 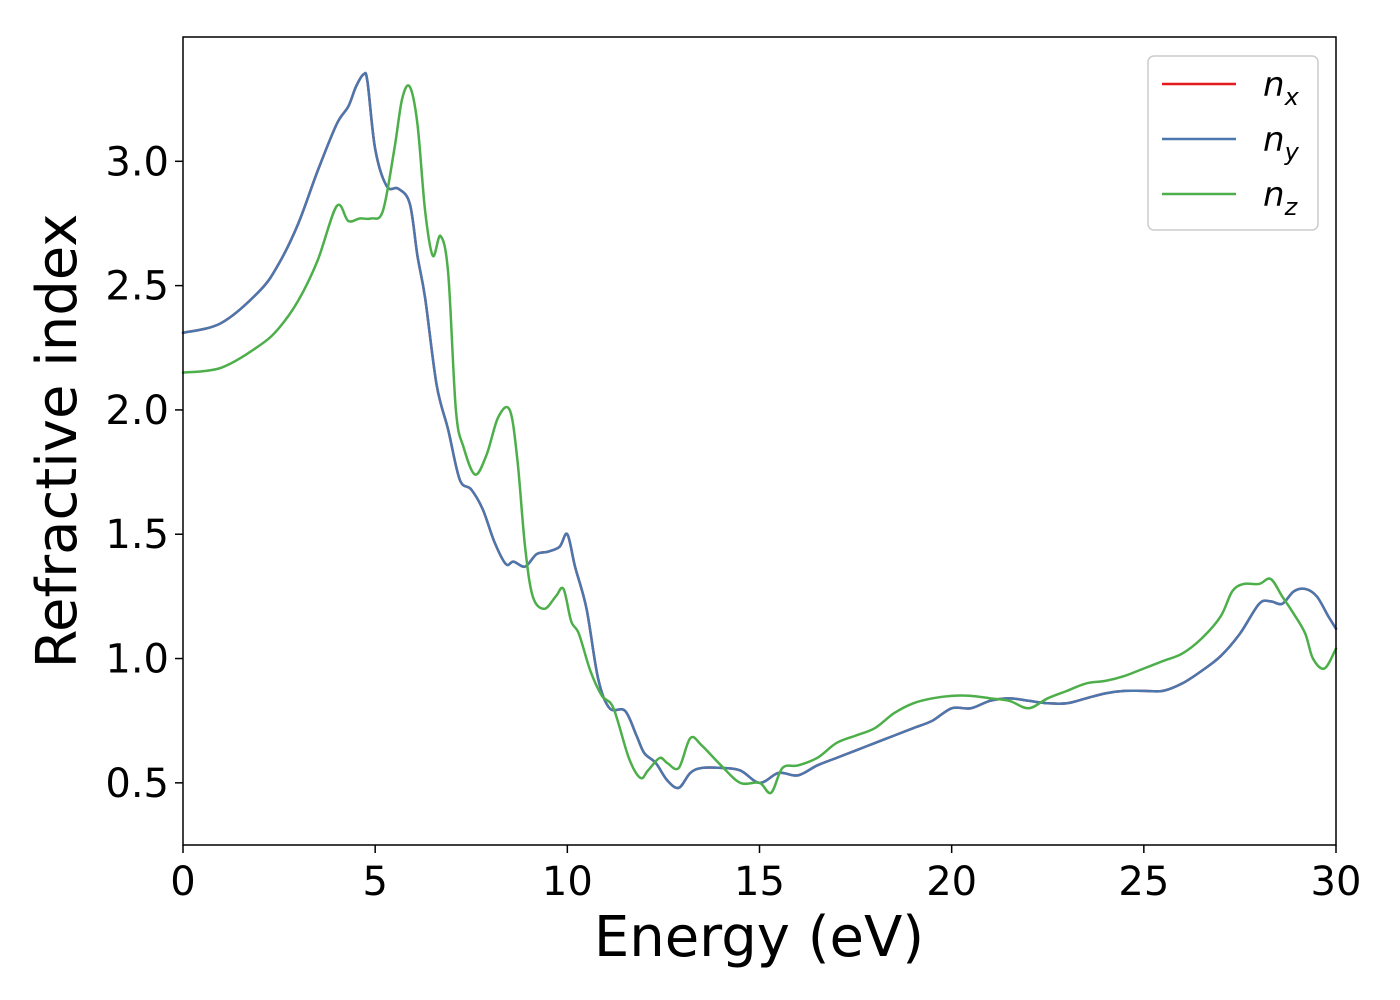 What do you see at coordinates (951, 882) in the screenshot?
I see `x-tick-label: 20` at bounding box center [951, 882].